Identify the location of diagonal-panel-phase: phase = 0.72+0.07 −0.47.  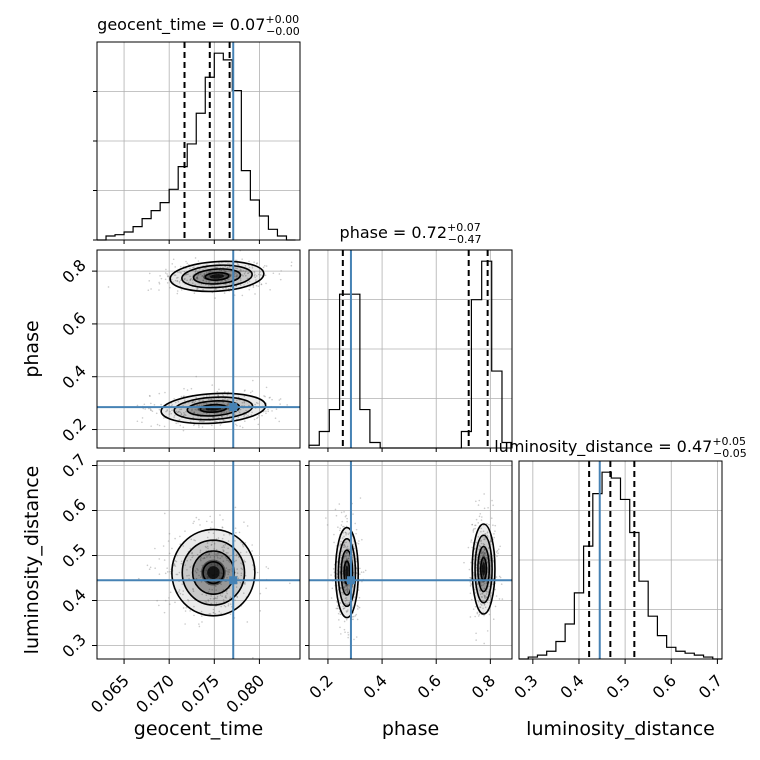
(410, 335).